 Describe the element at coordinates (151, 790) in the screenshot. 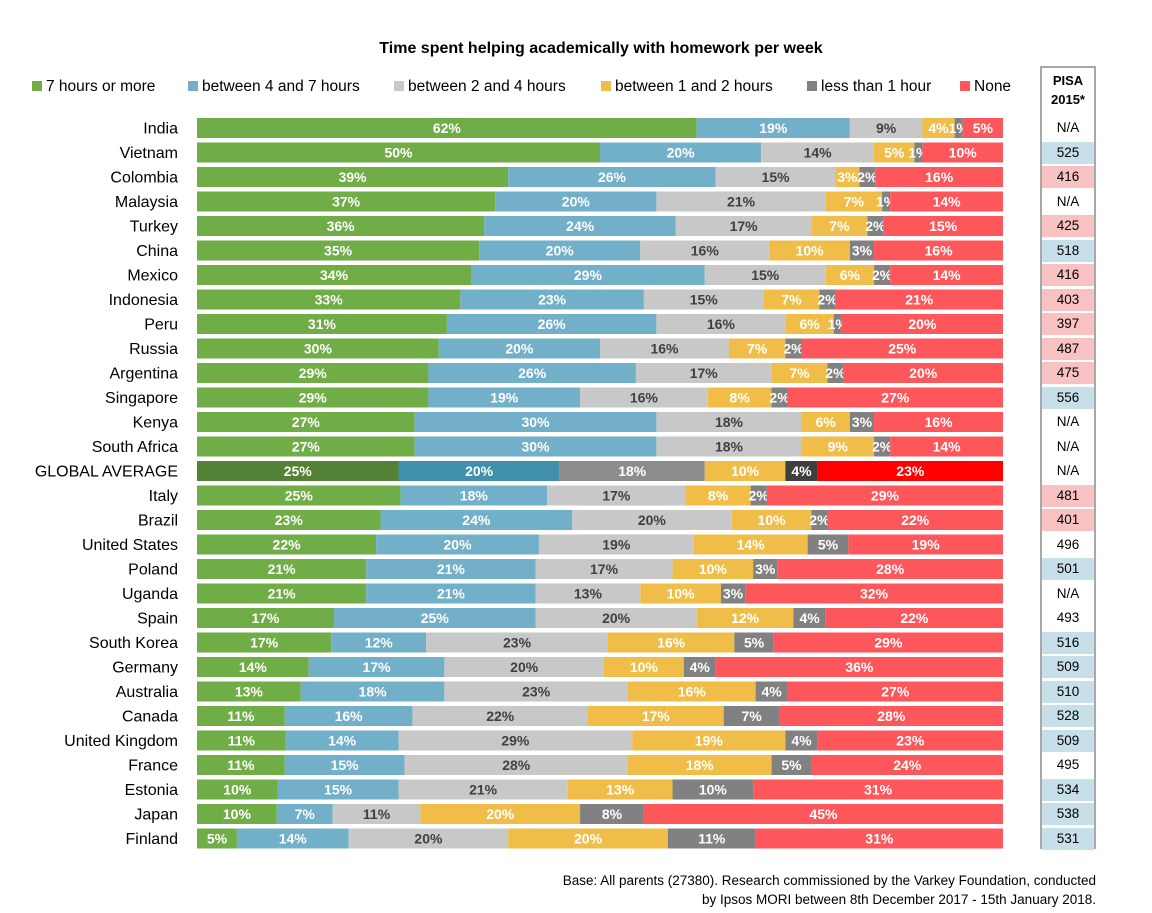

I see `category-label: Estonia` at that location.